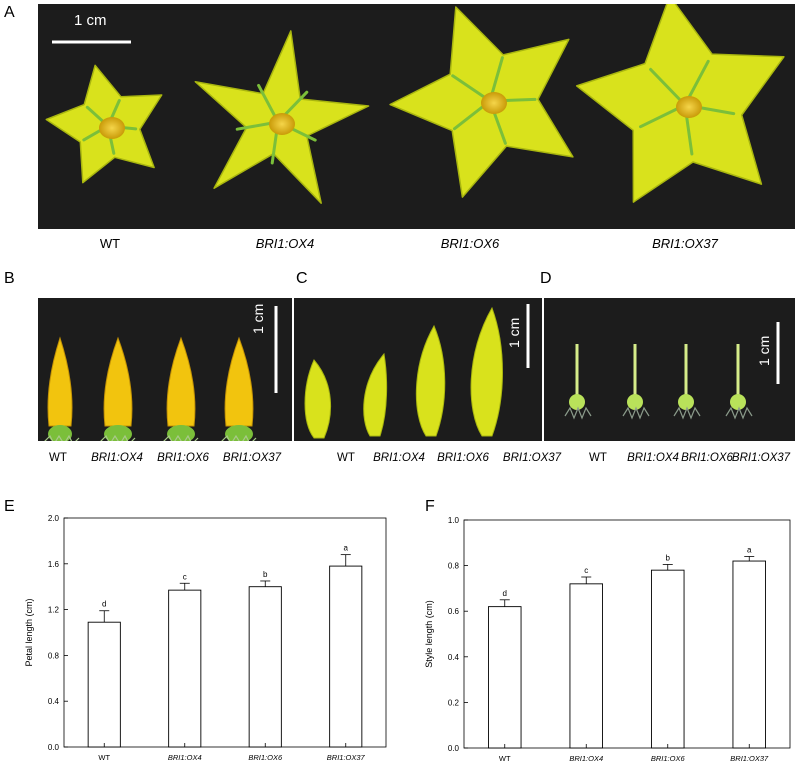 This screenshot has width=800, height=773. I want to click on label-d-ox4: BRI1:OX4, so click(653, 458).